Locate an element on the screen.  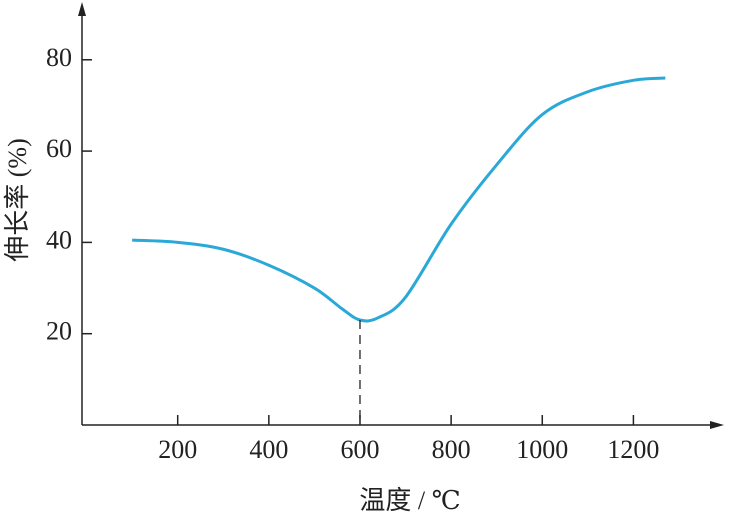
y-tick-label: 20 is located at coordinates (59, 331).